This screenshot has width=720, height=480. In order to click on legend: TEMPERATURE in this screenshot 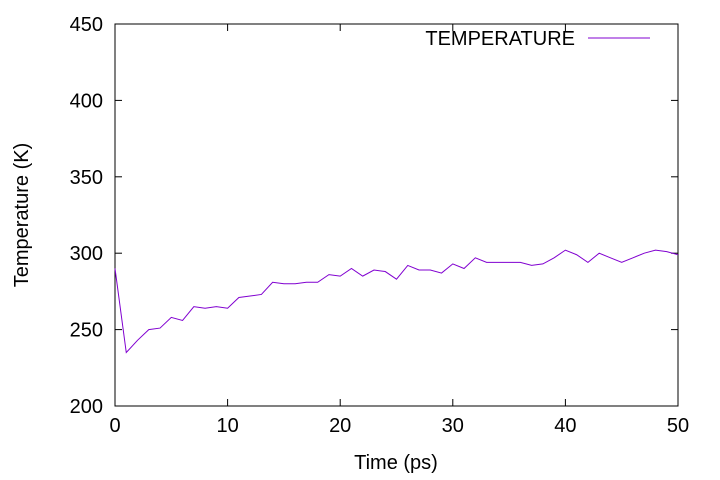, I will do `click(537, 39)`.